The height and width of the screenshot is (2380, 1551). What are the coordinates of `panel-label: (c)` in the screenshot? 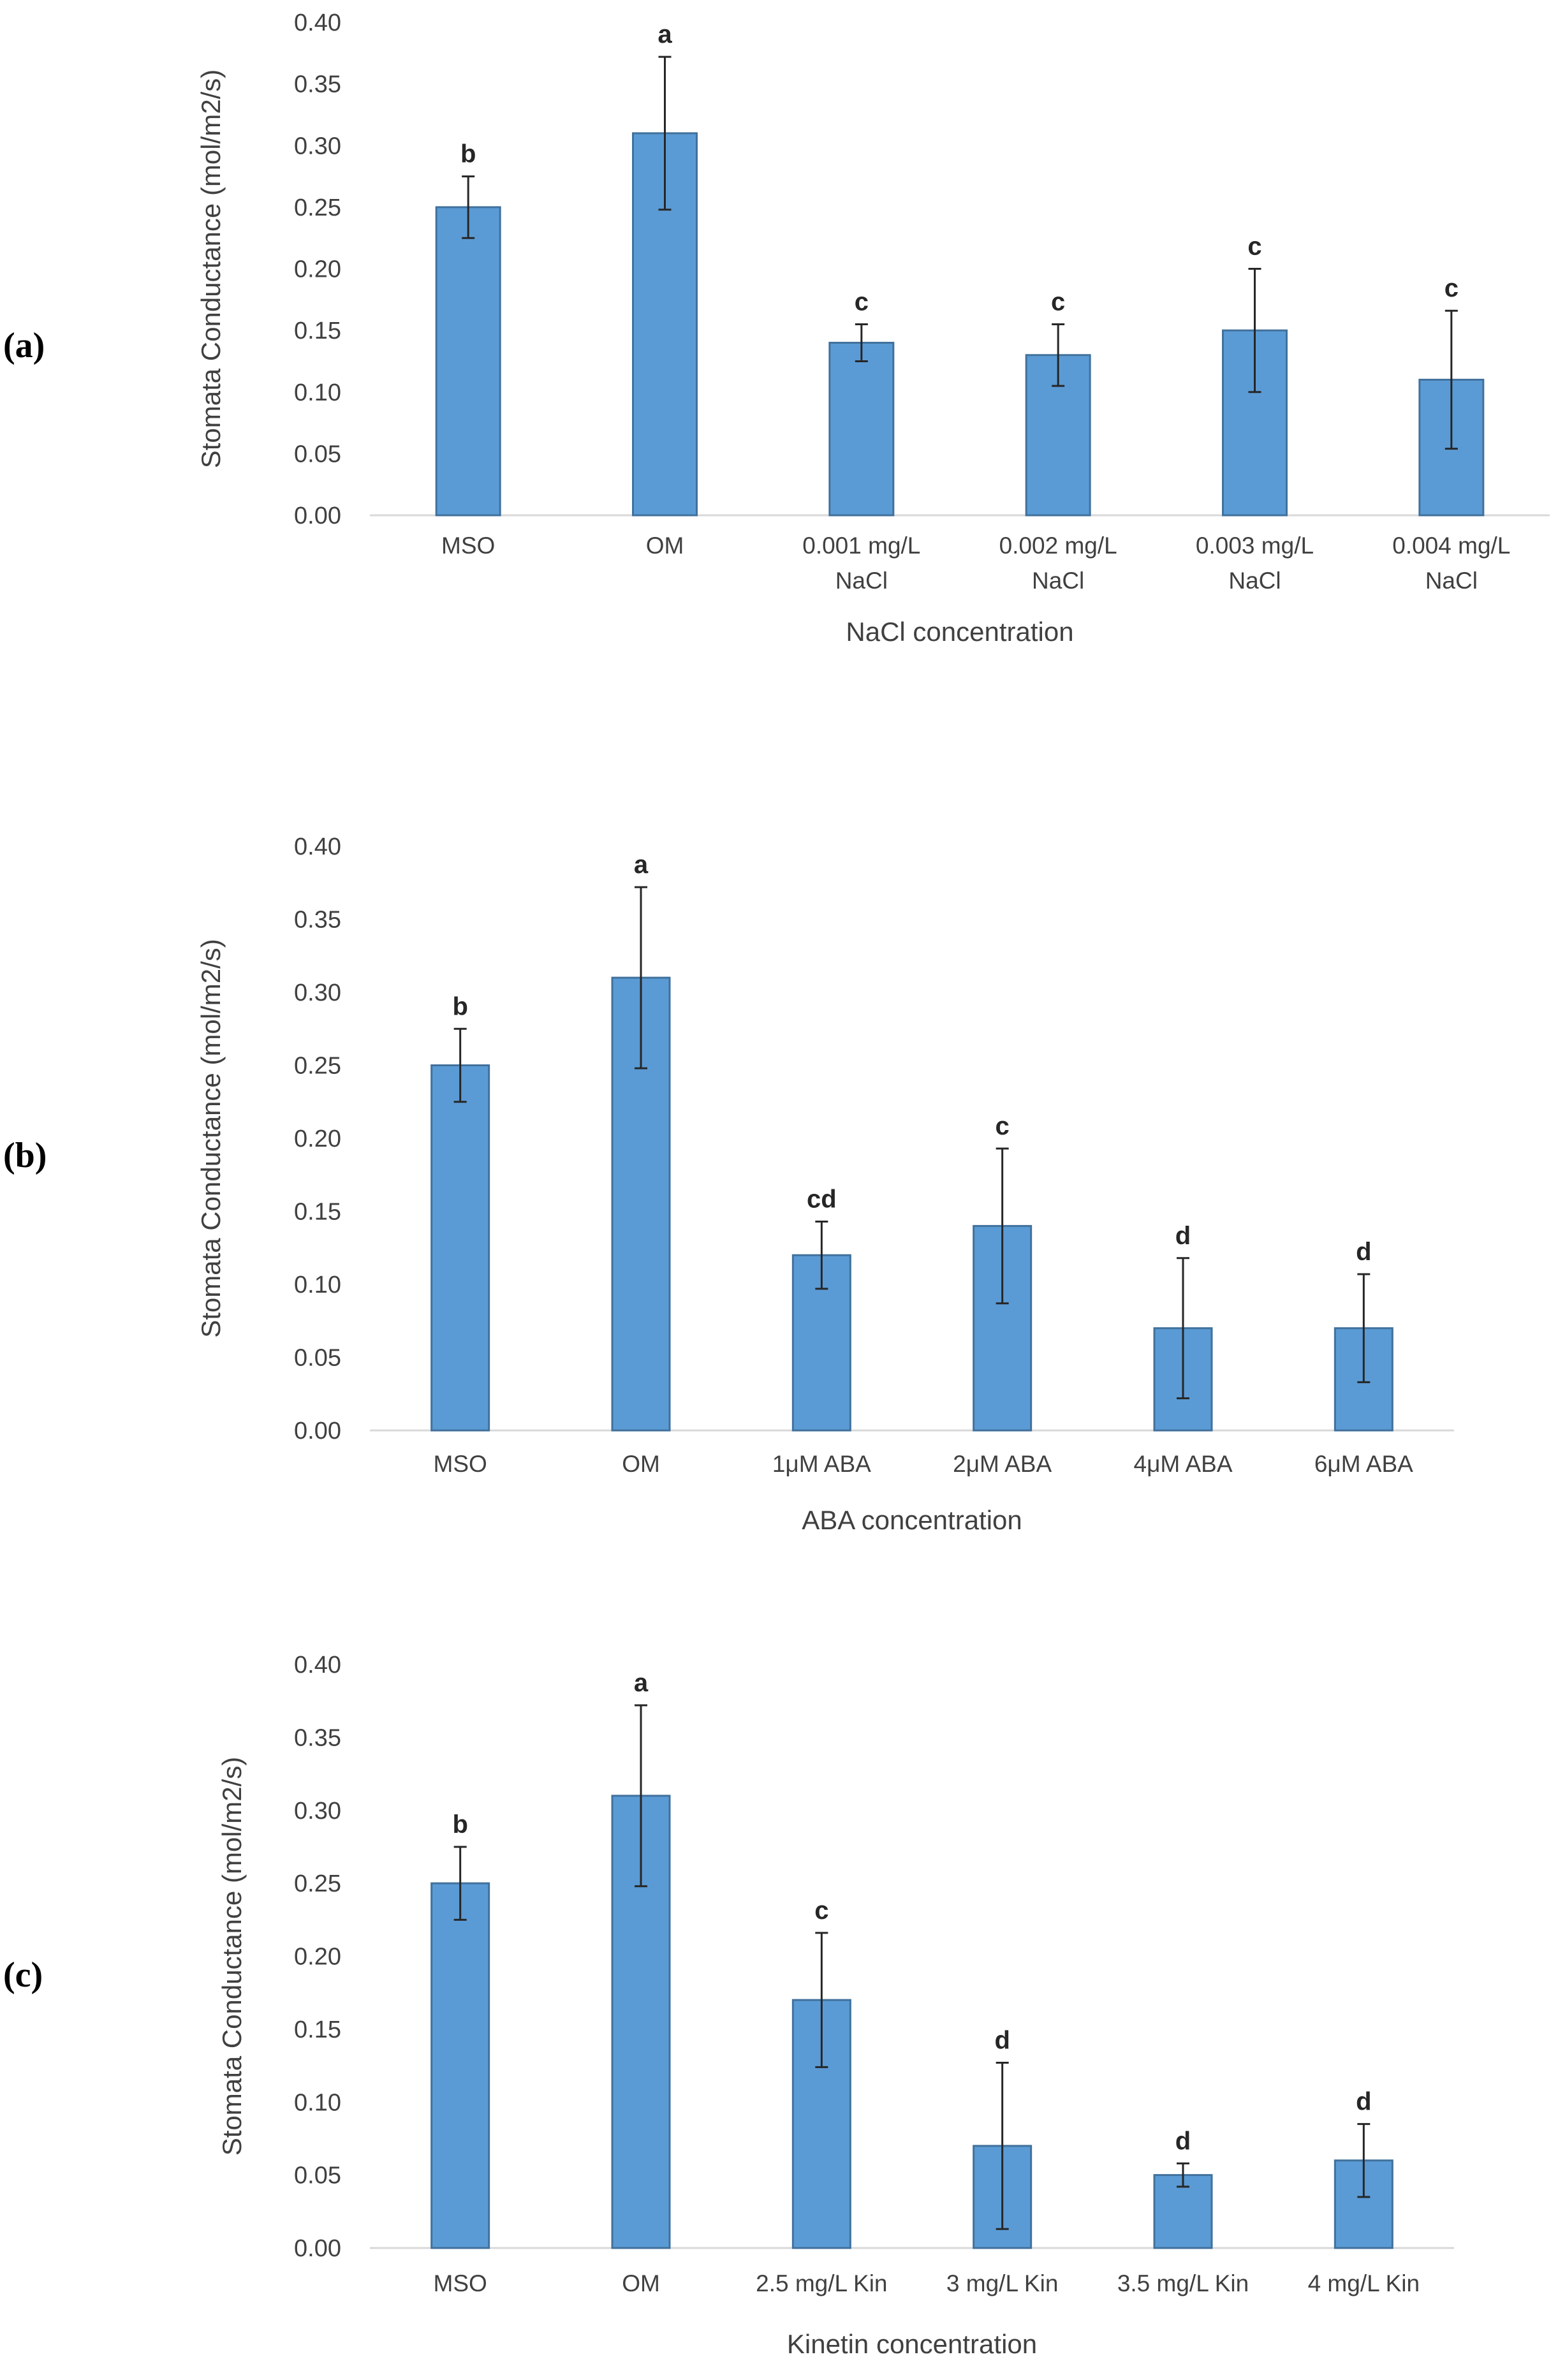 It's located at (23, 1975).